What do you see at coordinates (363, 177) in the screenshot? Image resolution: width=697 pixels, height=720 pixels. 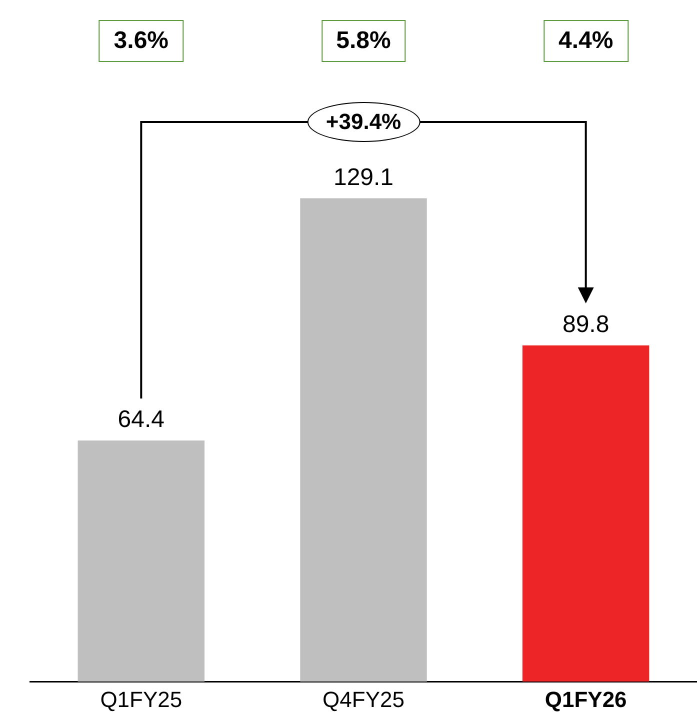 I see `data-label: 129.1` at bounding box center [363, 177].